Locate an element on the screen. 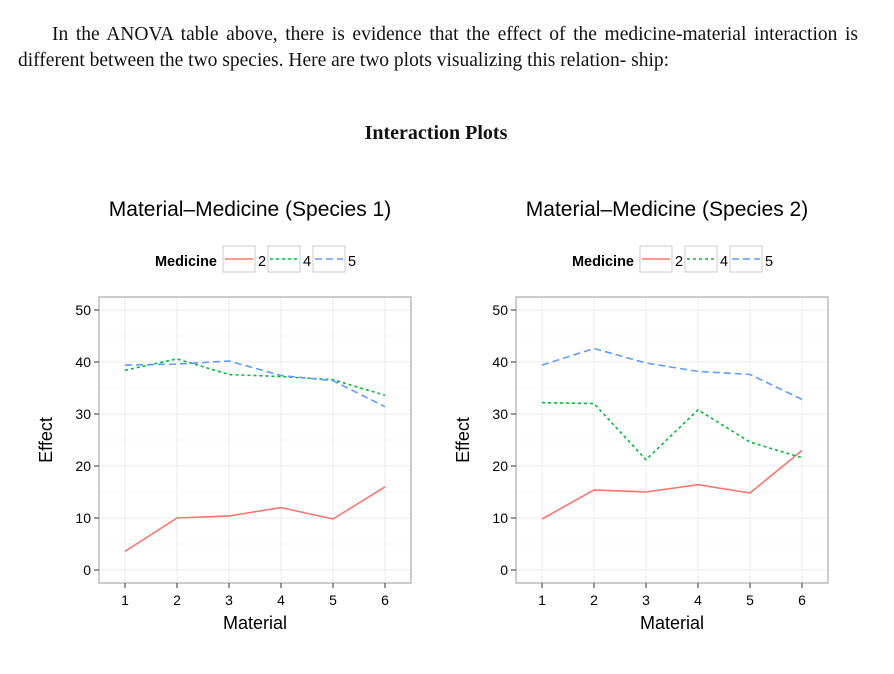  chart-title: Material–Medicine (Species 2) is located at coordinates (667, 209).